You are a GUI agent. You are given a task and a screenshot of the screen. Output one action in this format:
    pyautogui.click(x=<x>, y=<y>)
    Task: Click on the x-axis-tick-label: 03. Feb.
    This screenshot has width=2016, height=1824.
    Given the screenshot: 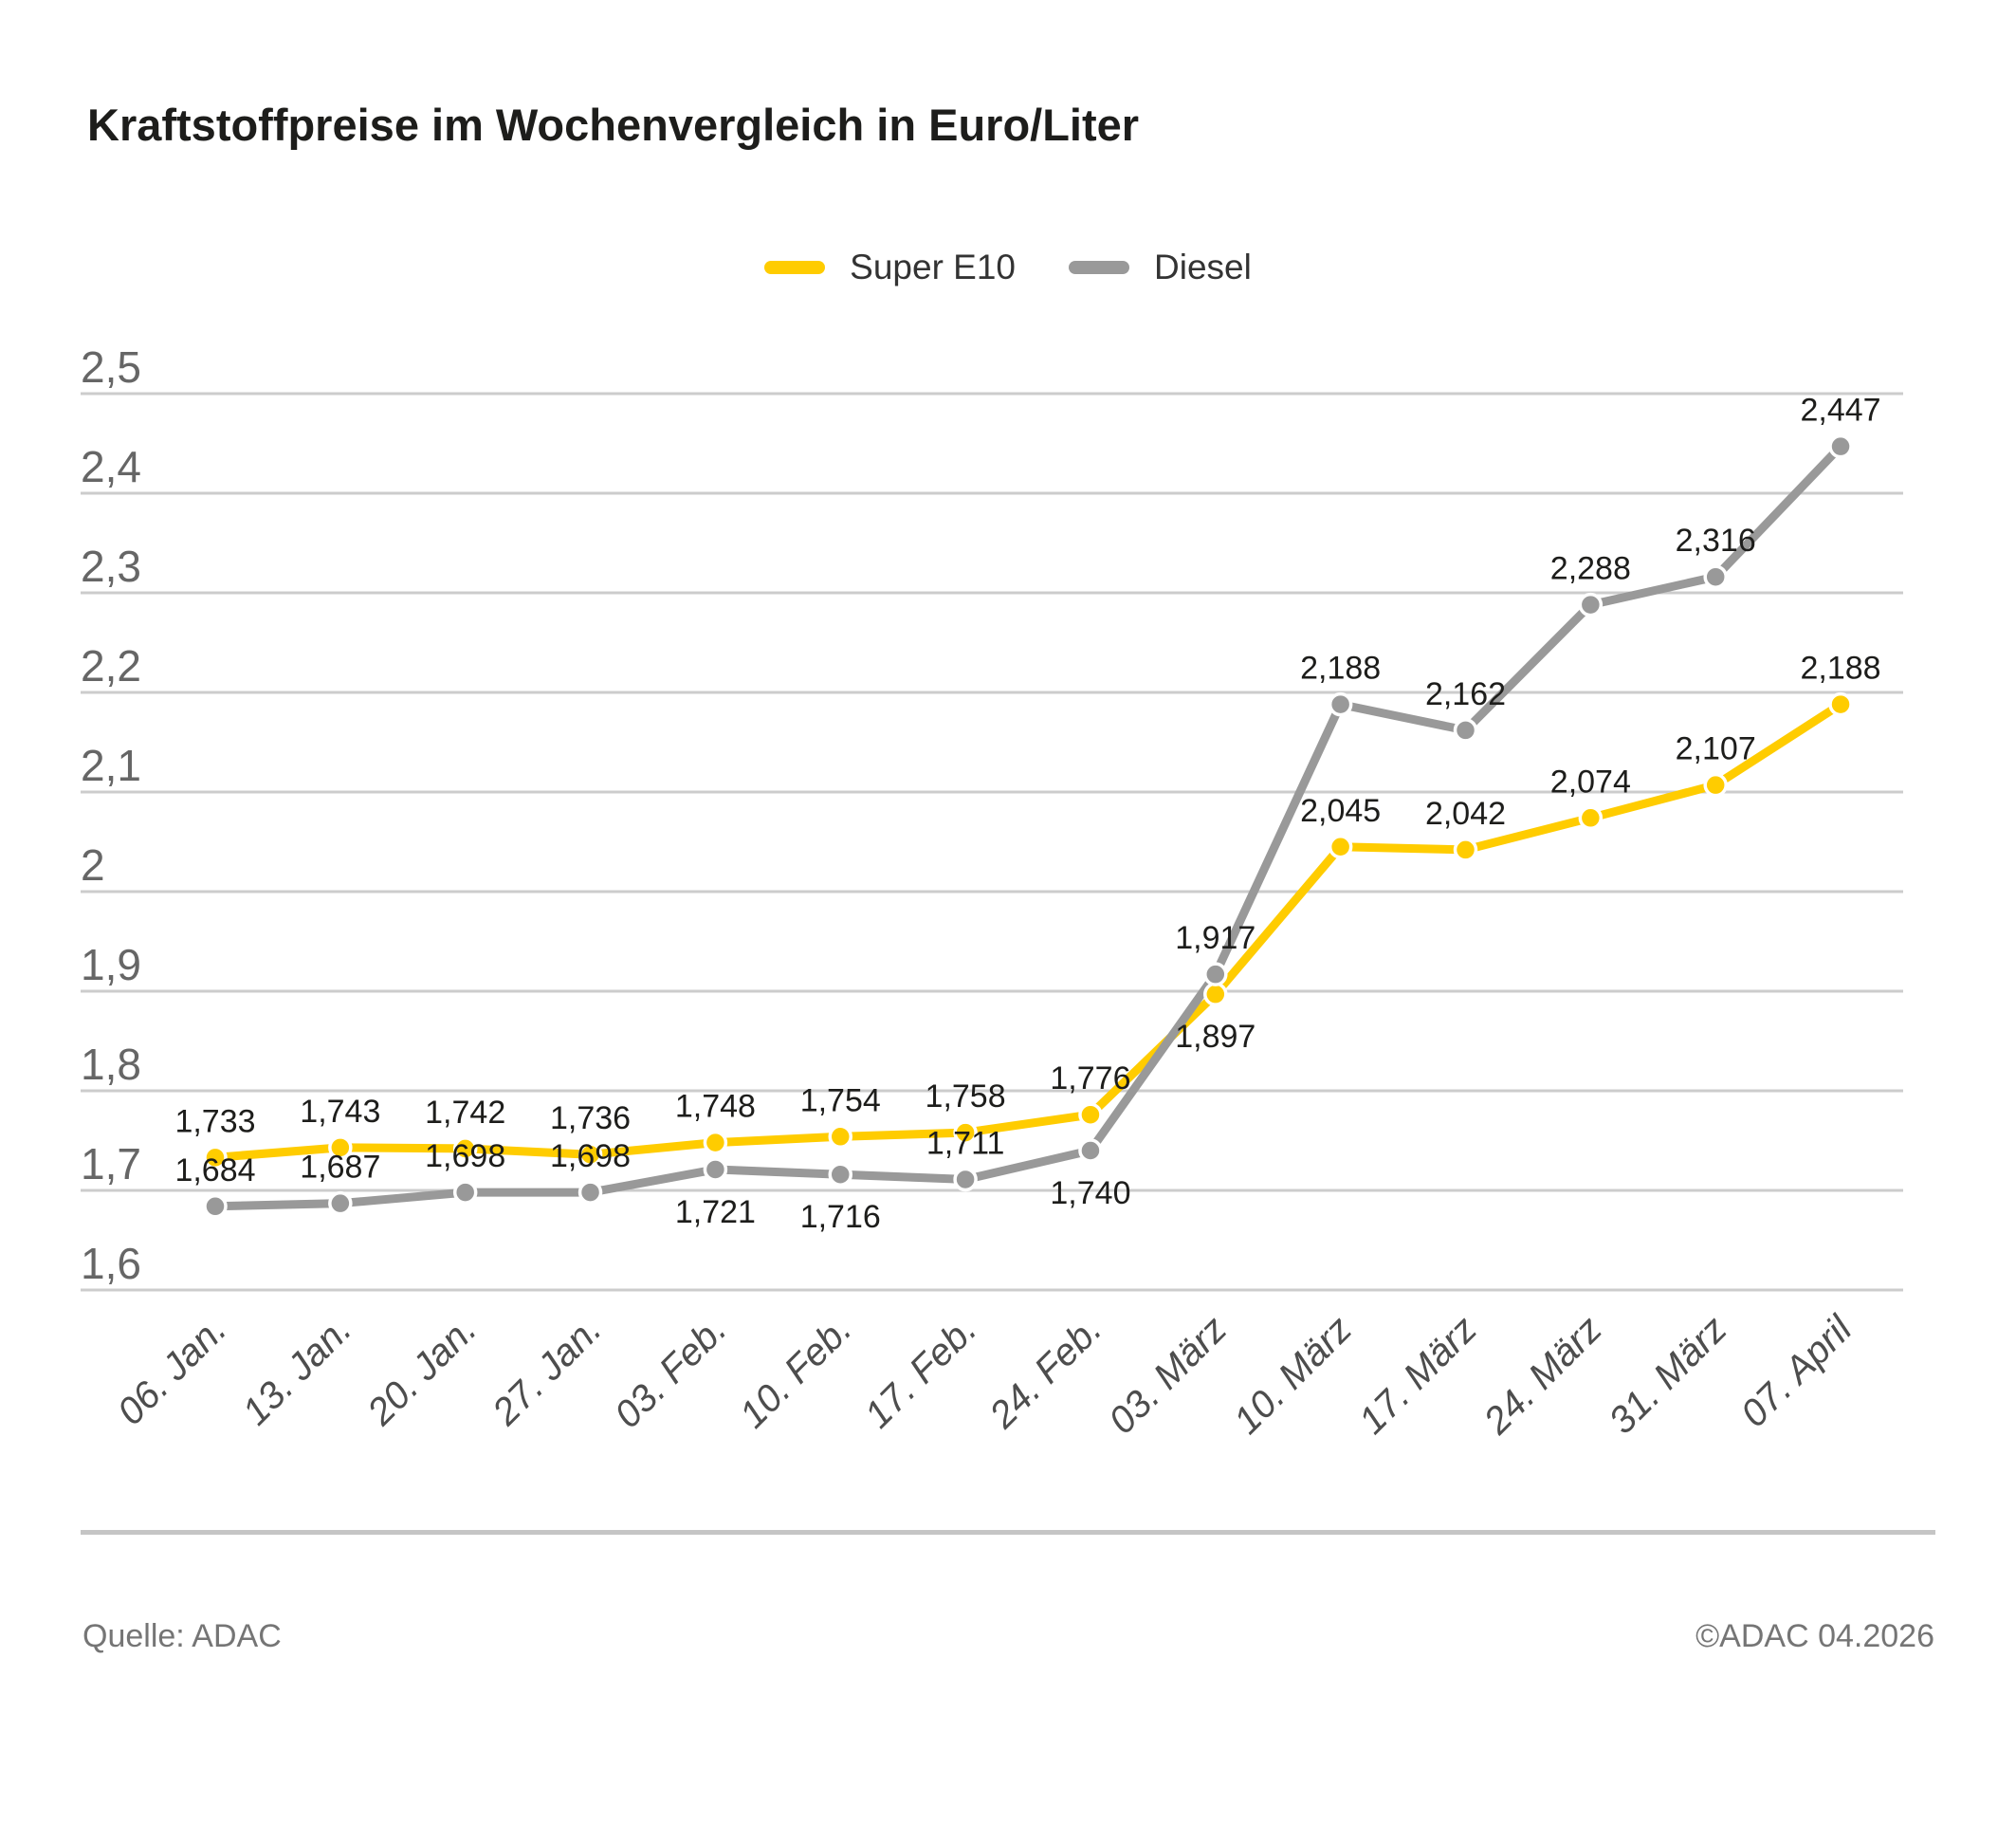 What is the action you would take?
    pyautogui.click(x=671, y=1372)
    